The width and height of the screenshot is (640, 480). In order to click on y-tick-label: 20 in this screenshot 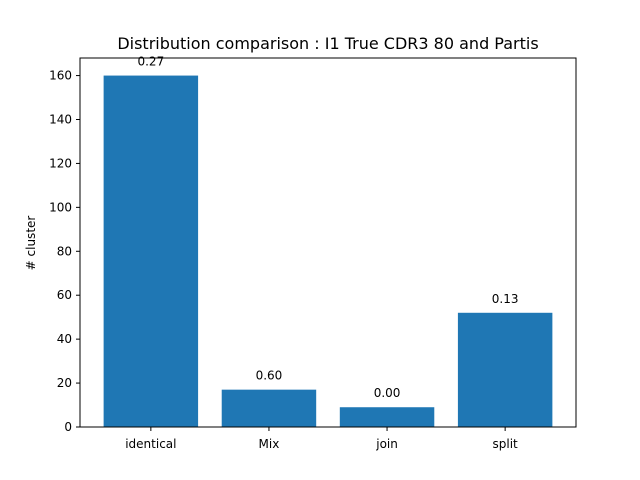, I will do `click(64, 383)`.